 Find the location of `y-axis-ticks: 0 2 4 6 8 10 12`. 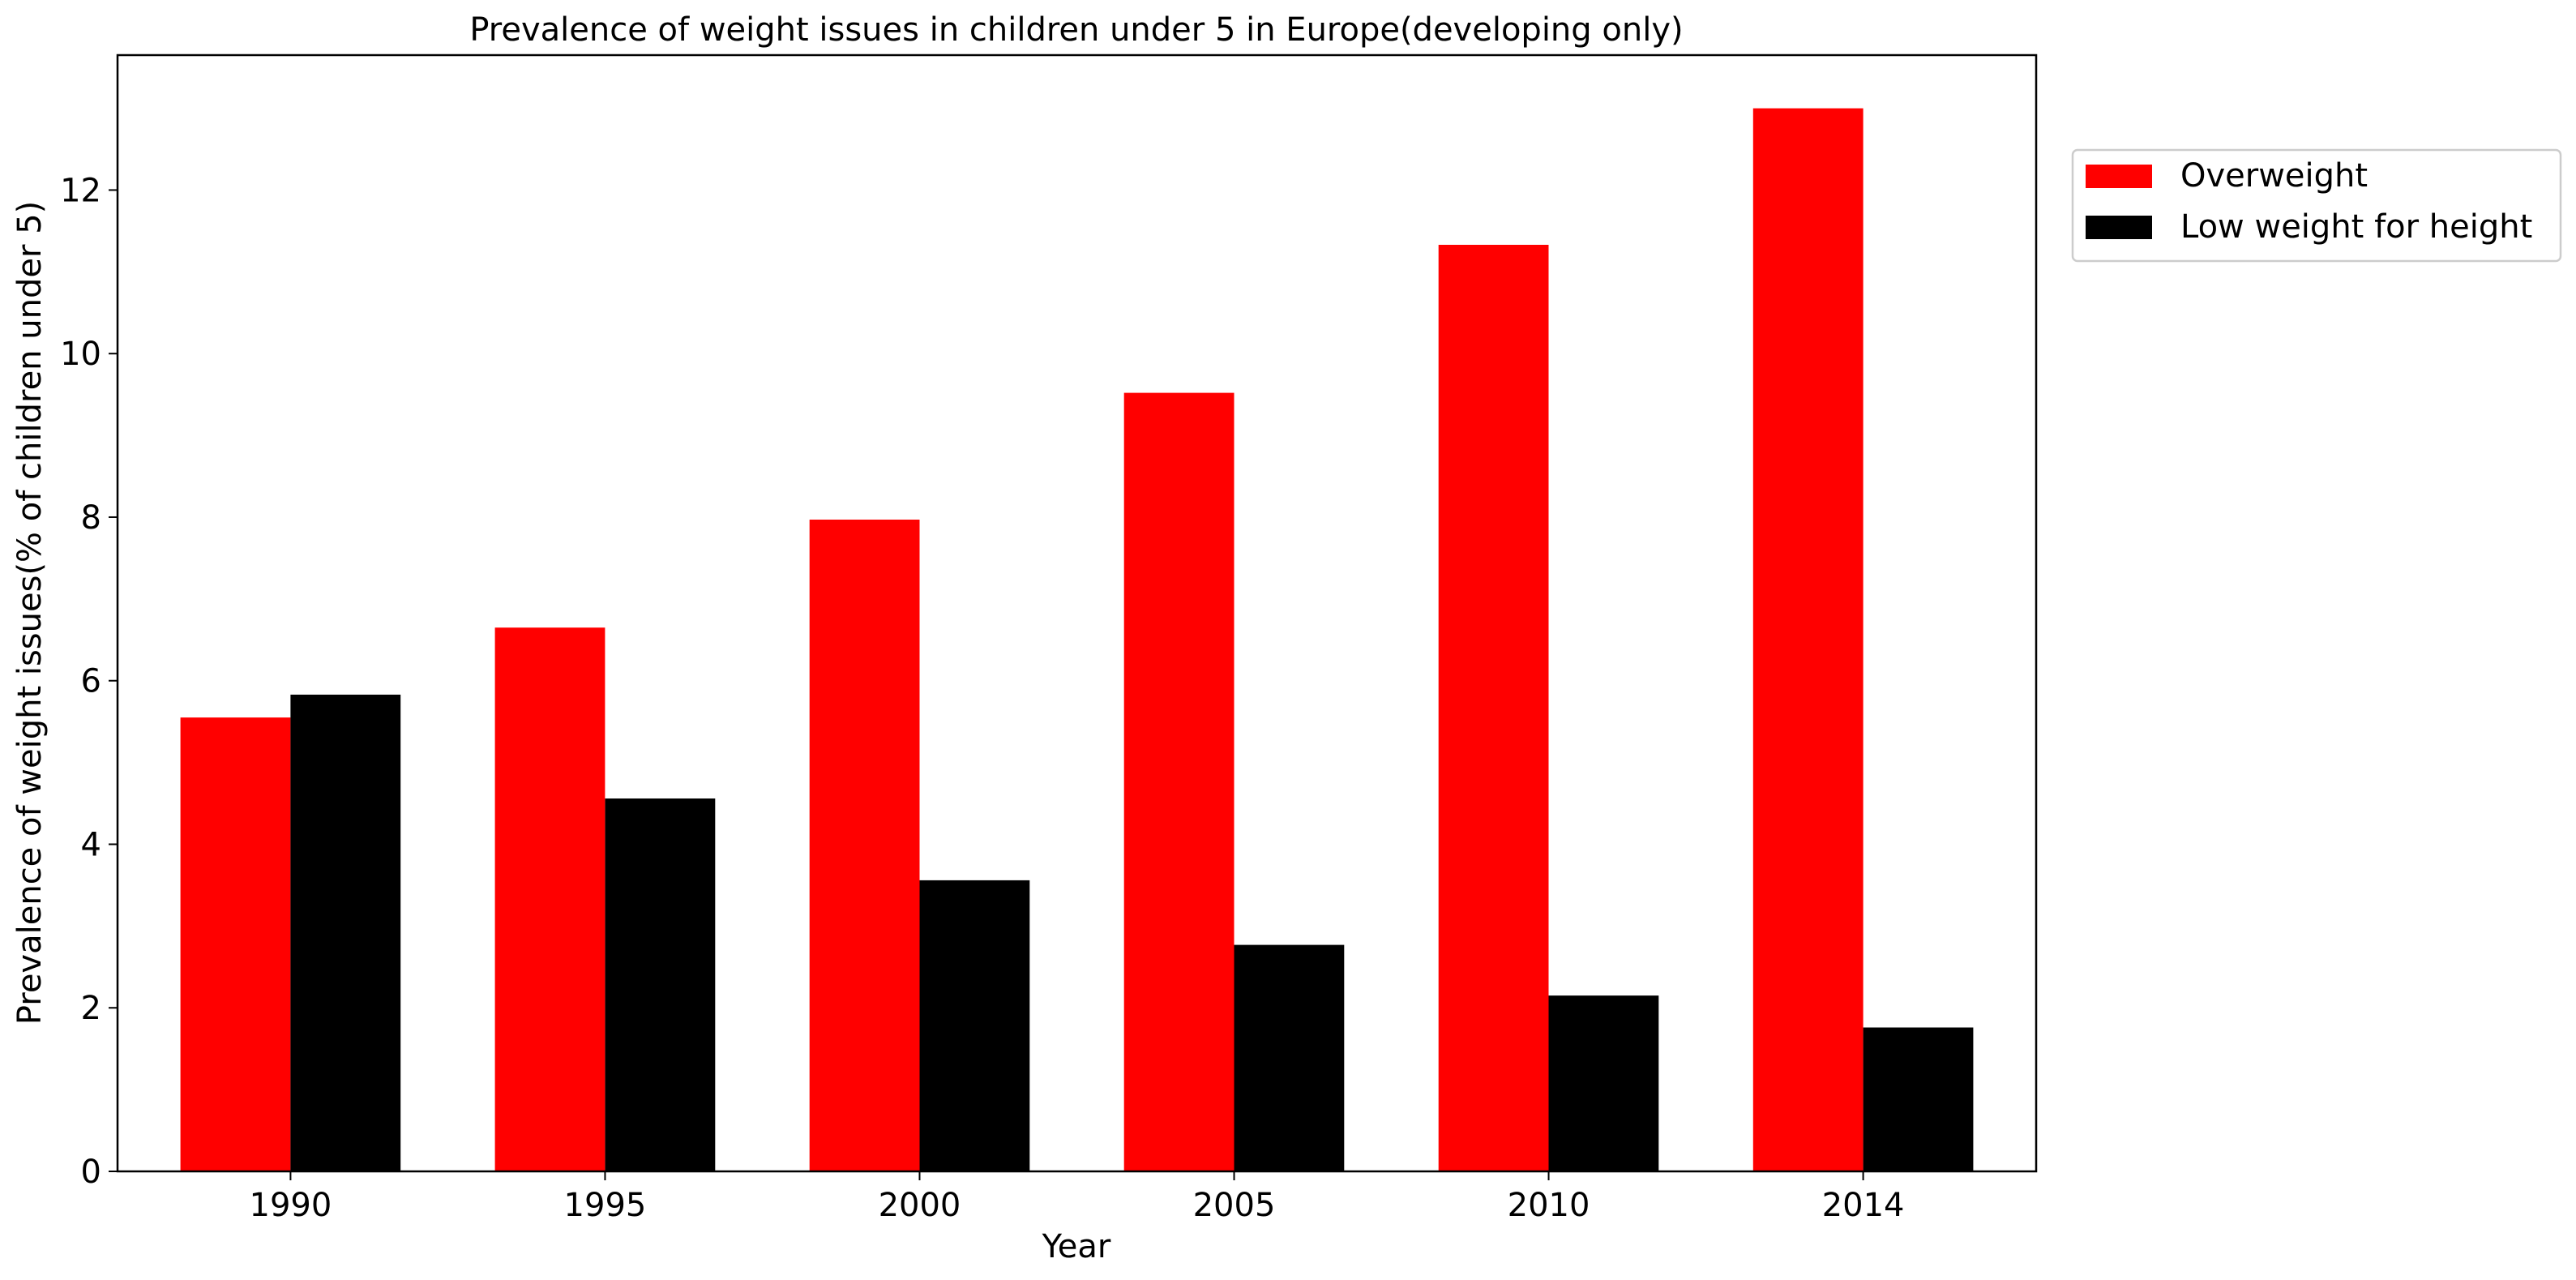

y-axis-ticks: 0 2 4 6 8 10 12 is located at coordinates (89, 682).